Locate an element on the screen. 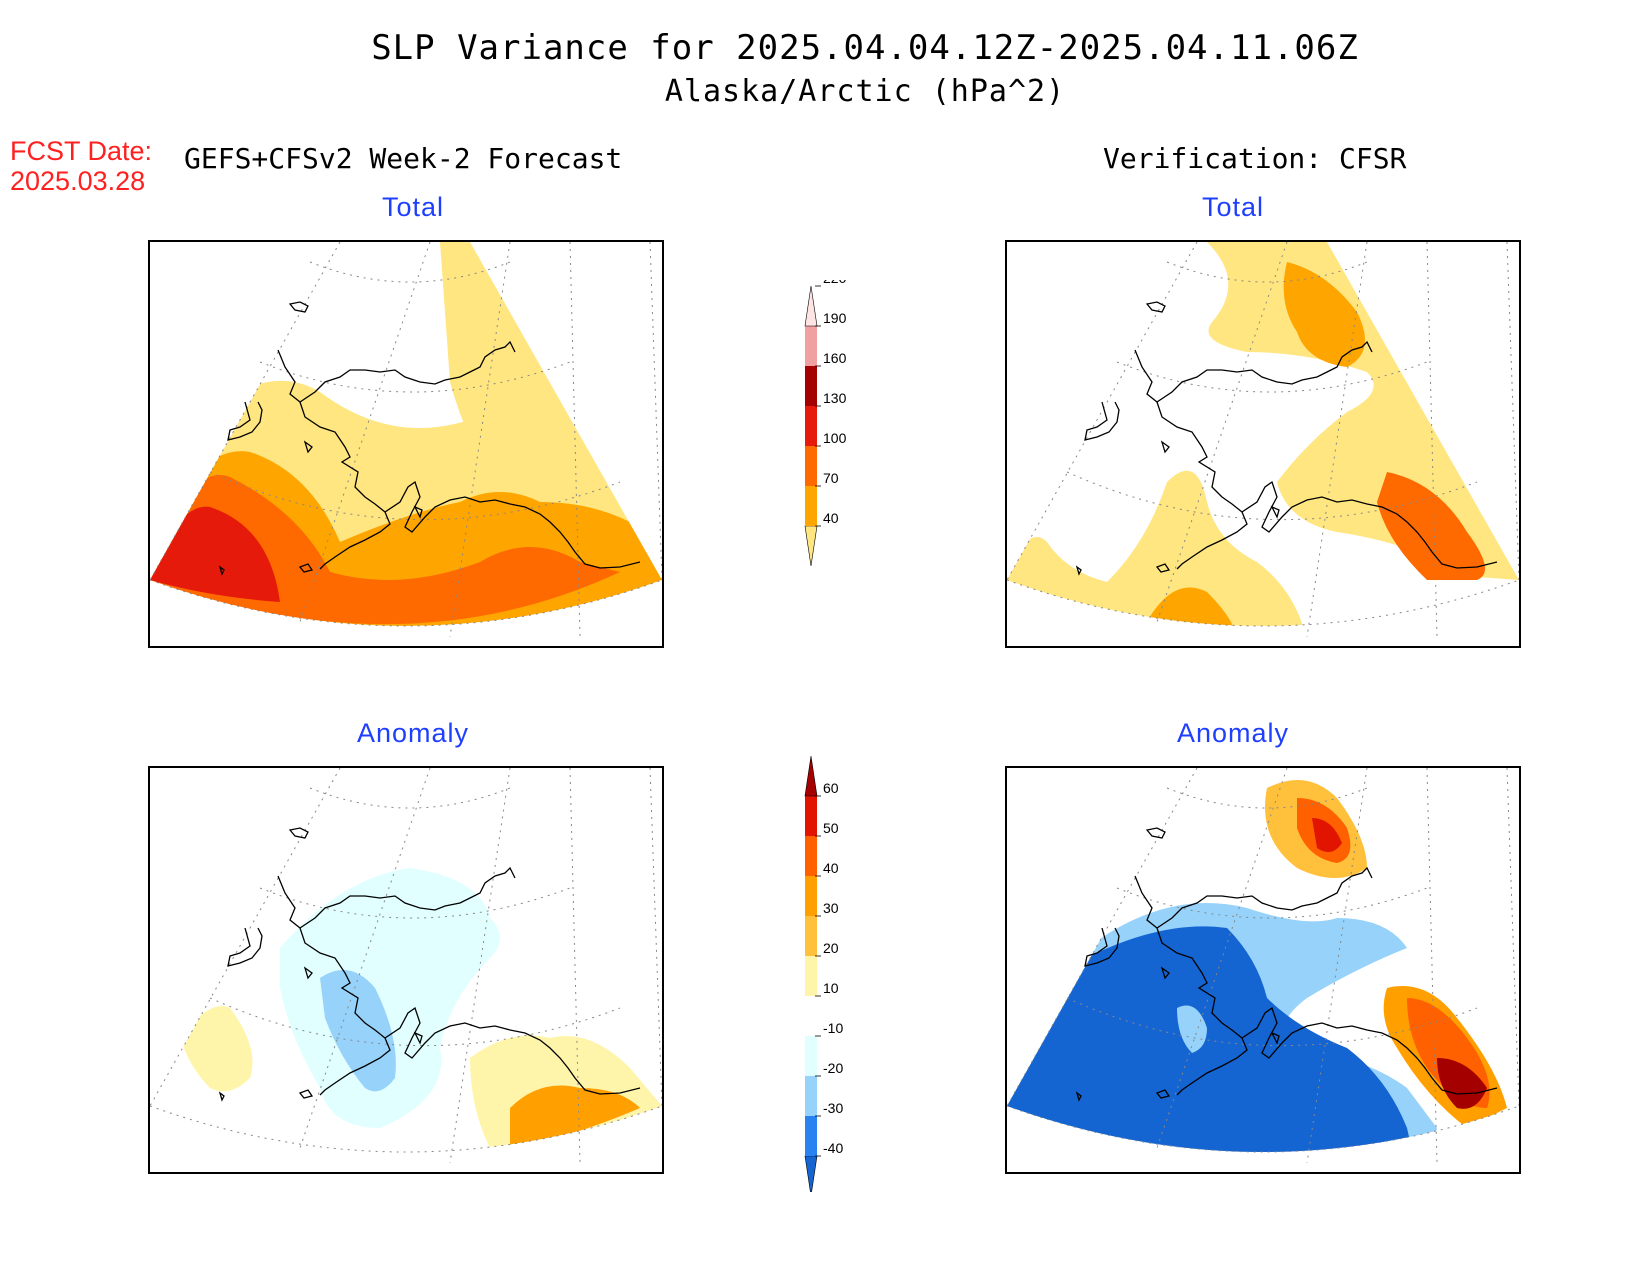  map-verification-anomaly-canvas is located at coordinates (1263, 966).